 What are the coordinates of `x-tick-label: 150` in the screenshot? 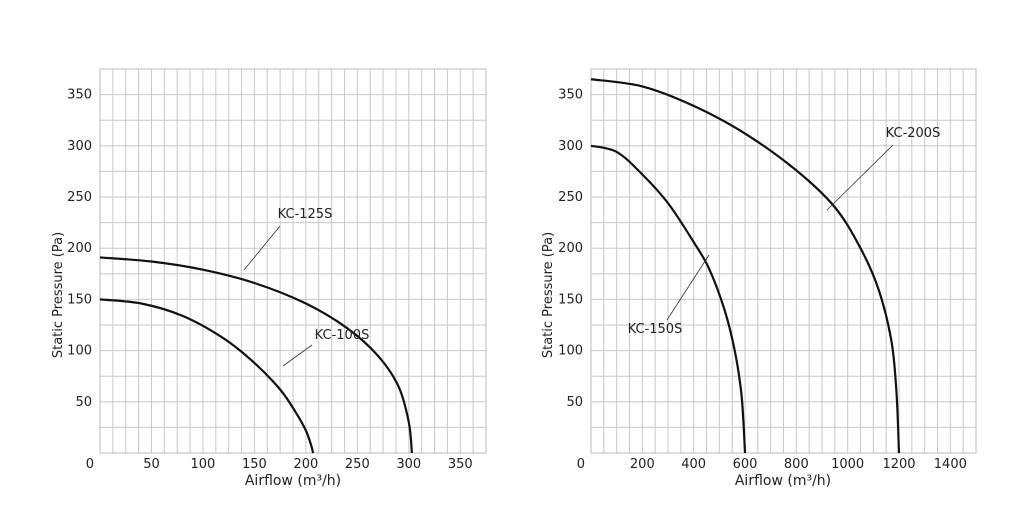 It's located at (254, 464).